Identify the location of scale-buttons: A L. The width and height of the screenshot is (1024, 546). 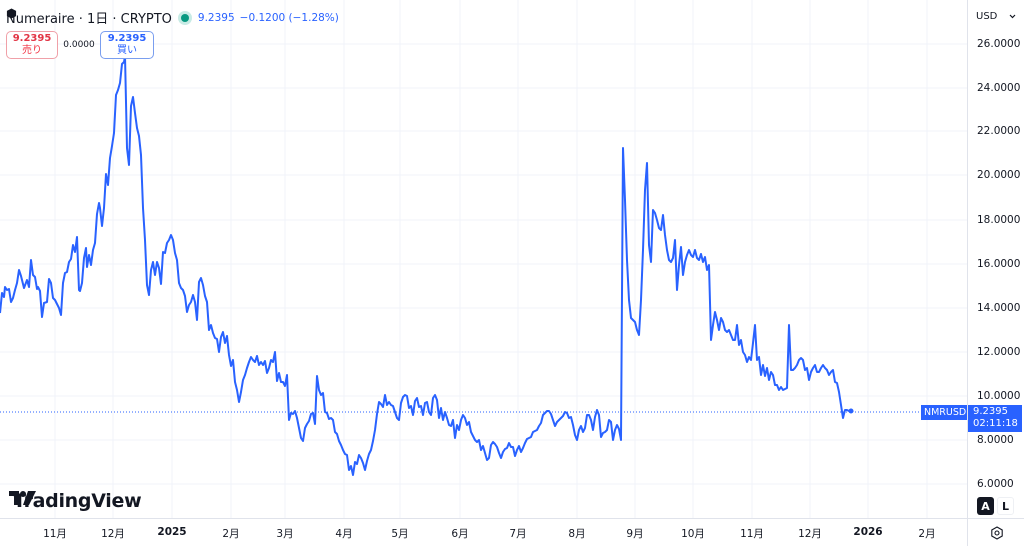
(995, 506).